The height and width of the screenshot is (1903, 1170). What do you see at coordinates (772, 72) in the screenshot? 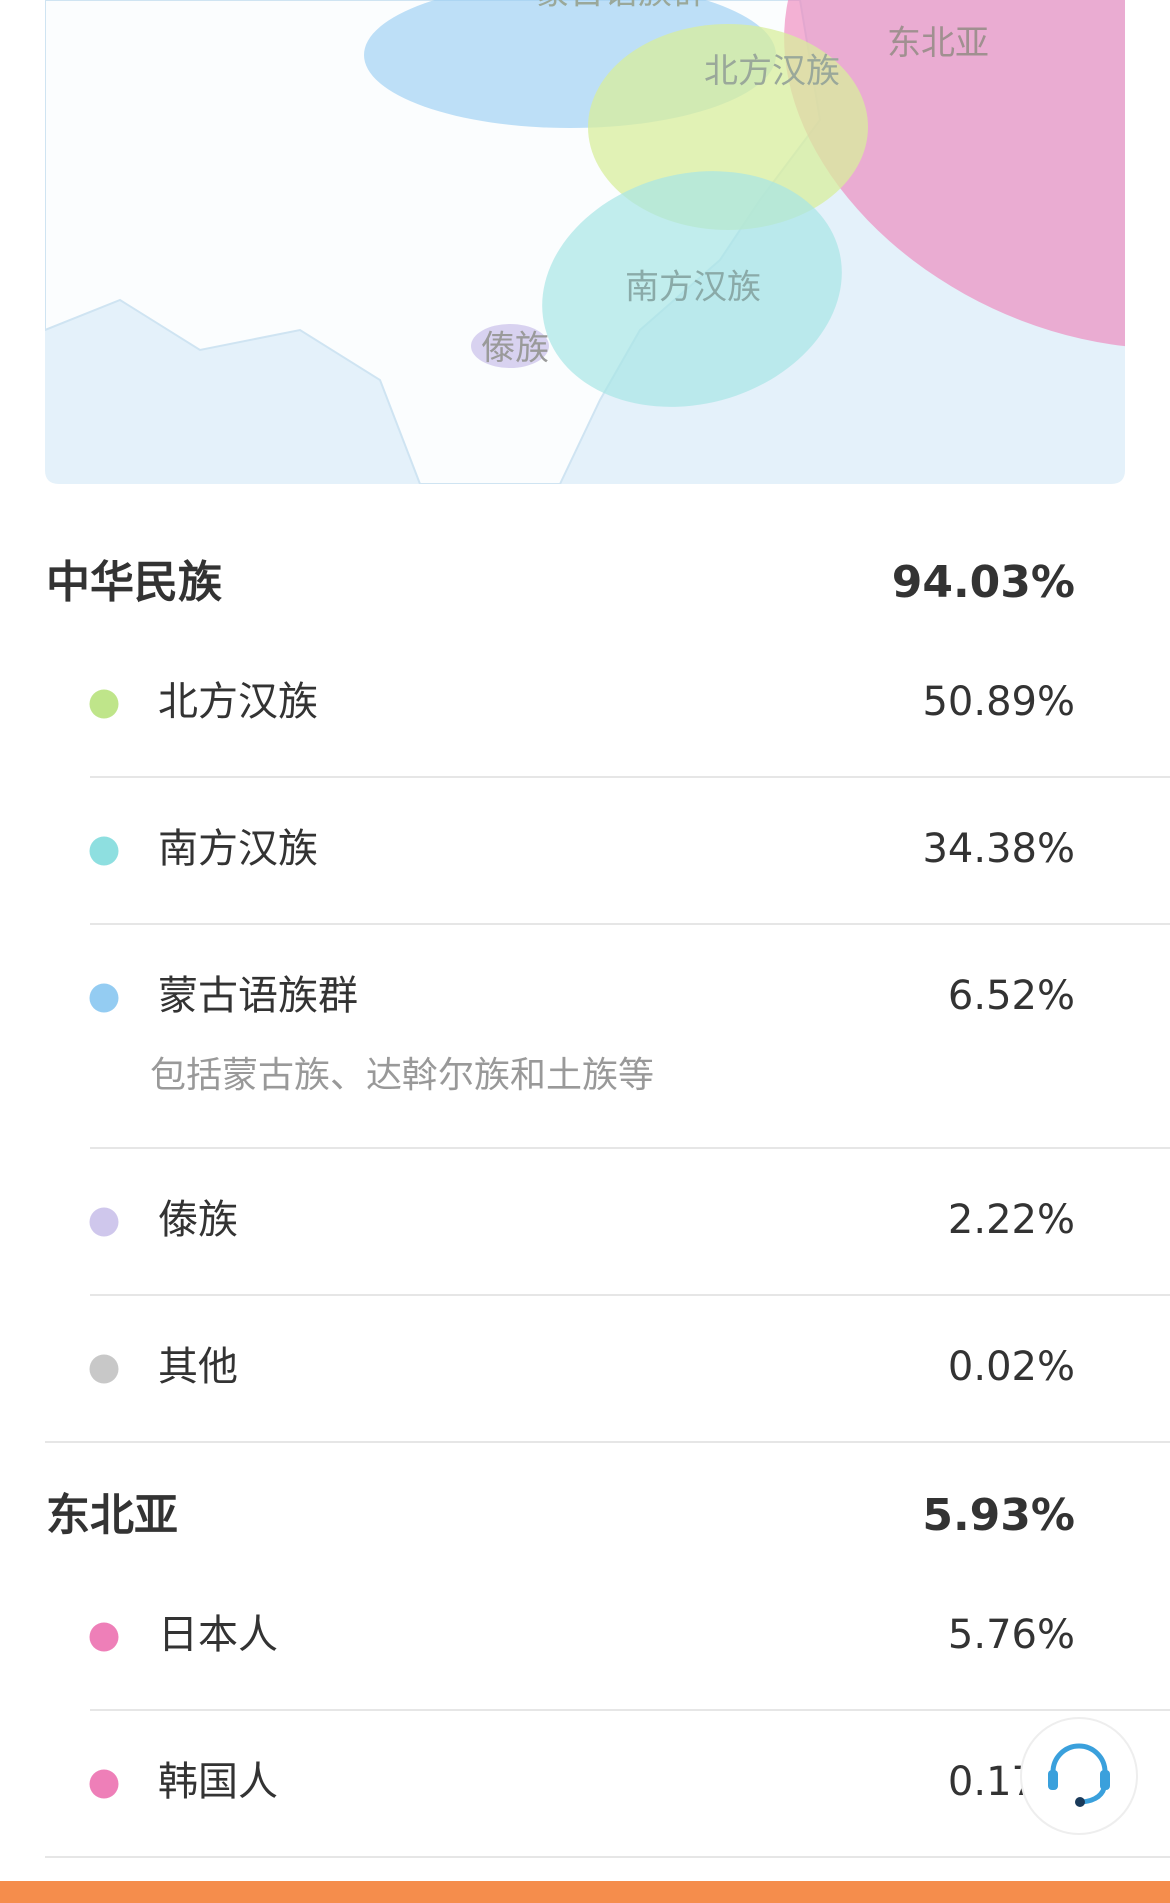
I see `map-label: 北方汉族` at bounding box center [772, 72].